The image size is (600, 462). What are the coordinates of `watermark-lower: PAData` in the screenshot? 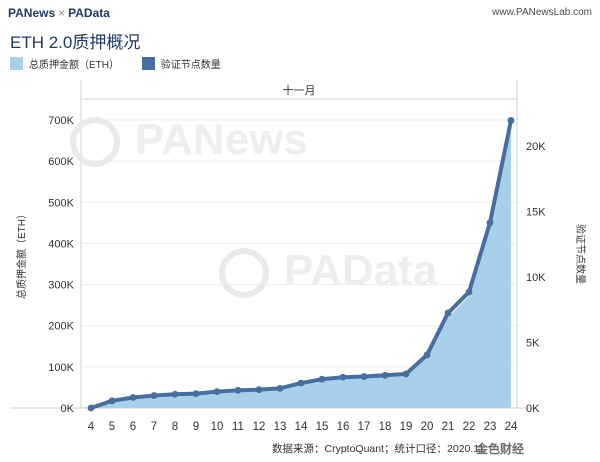 It's located at (361, 270).